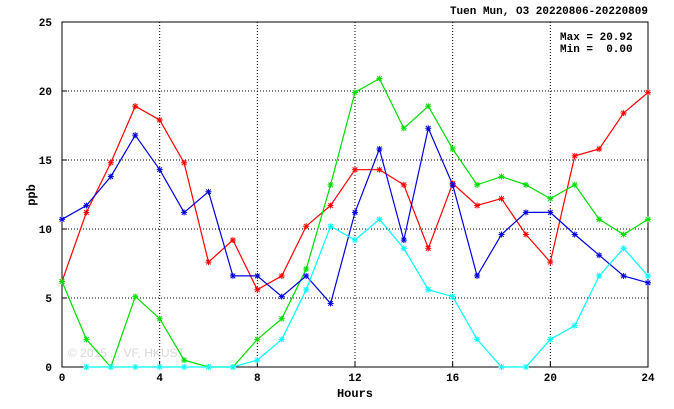 Image resolution: width=674 pixels, height=409 pixels. What do you see at coordinates (127, 353) in the screenshot?
I see `watermark: © 2015 ... VF, HKUST` at bounding box center [127, 353].